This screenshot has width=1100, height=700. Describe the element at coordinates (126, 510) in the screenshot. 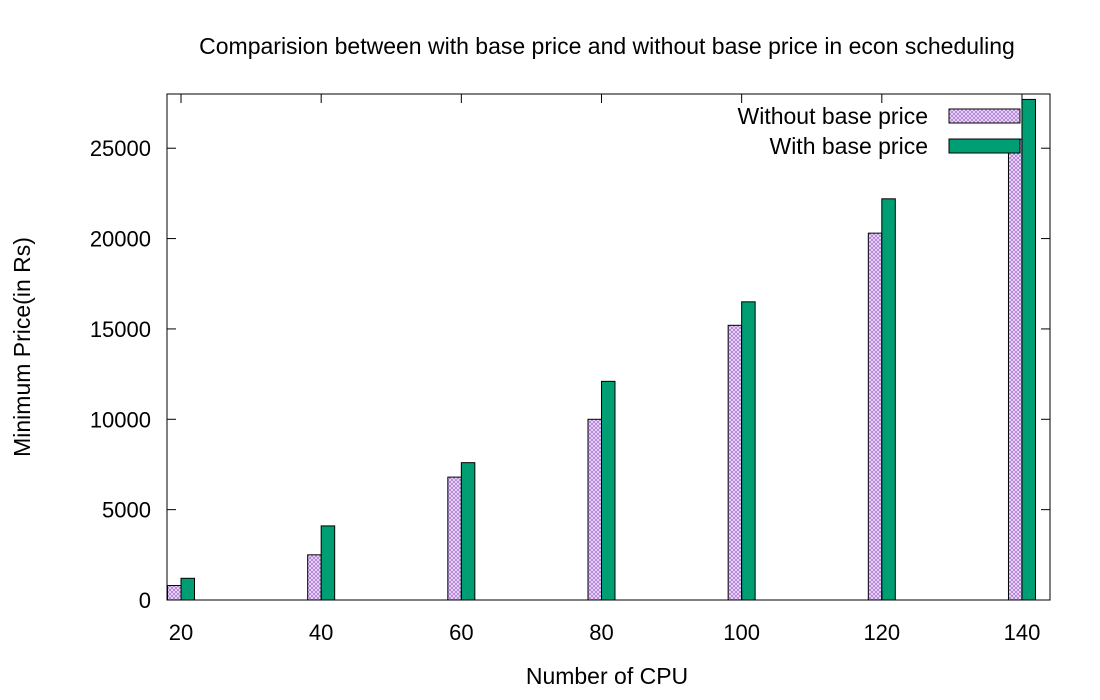

I see `y-tick-label: 5000` at that location.